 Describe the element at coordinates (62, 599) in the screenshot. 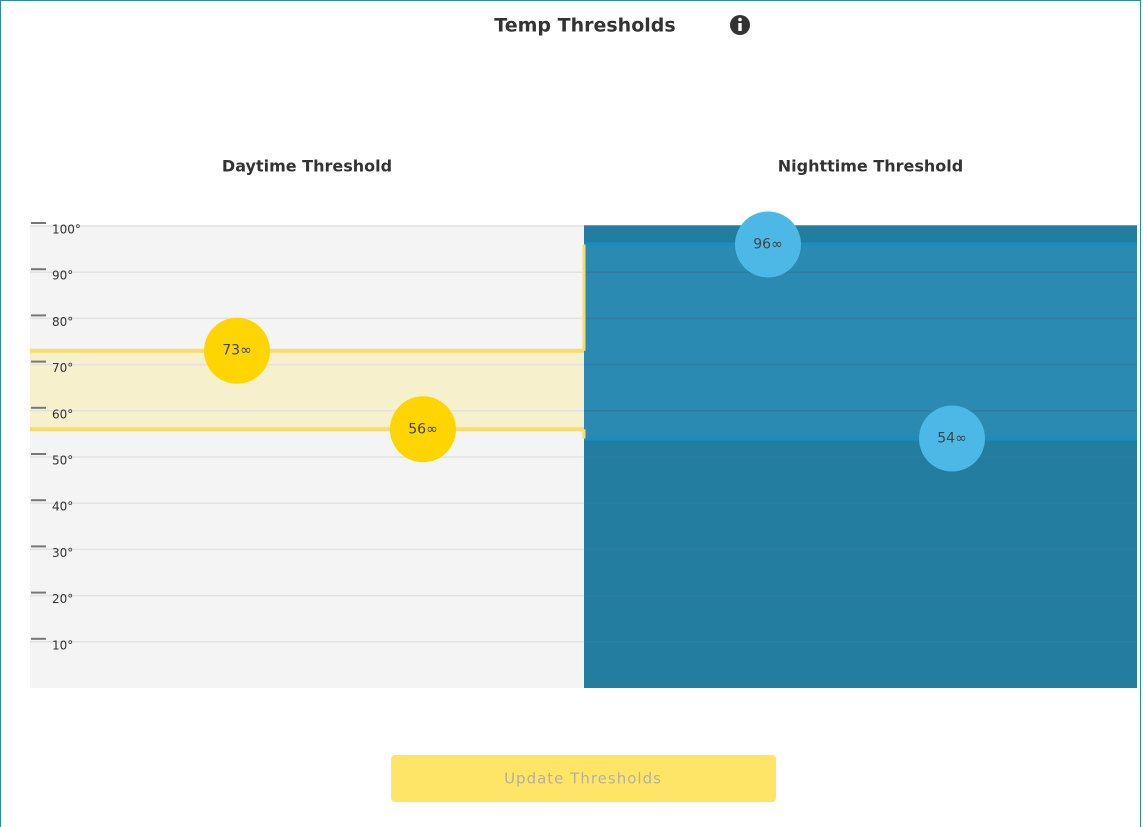

I see `y-tick-label: 20°` at that location.